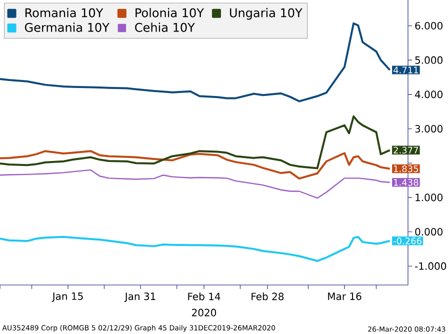  What do you see at coordinates (429, 198) in the screenshot?
I see `y-tick-label: 1.000` at bounding box center [429, 198].